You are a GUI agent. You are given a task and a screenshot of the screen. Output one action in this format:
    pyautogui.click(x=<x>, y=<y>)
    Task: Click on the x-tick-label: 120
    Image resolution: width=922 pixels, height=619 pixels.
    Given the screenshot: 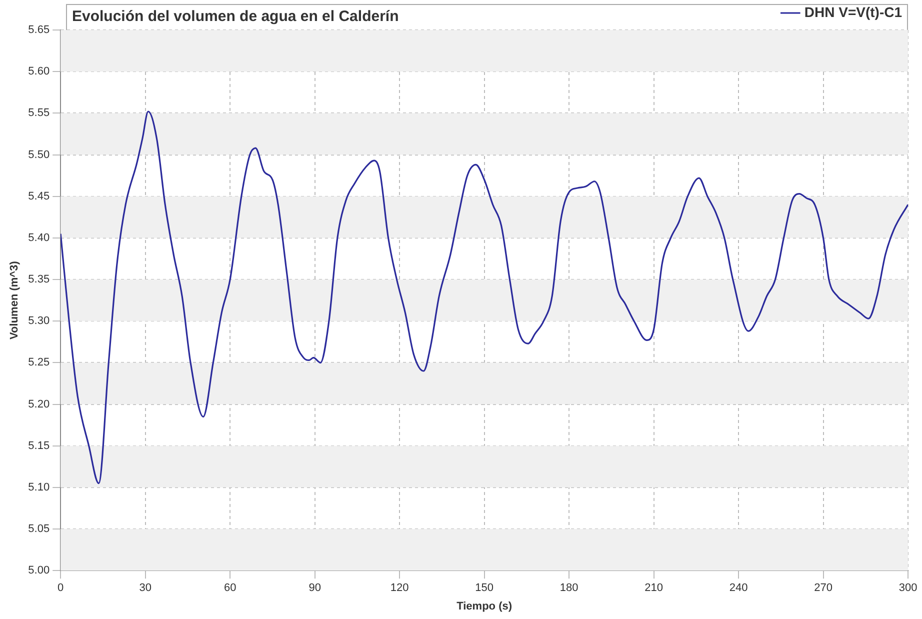 What is the action you would take?
    pyautogui.click(x=399, y=588)
    